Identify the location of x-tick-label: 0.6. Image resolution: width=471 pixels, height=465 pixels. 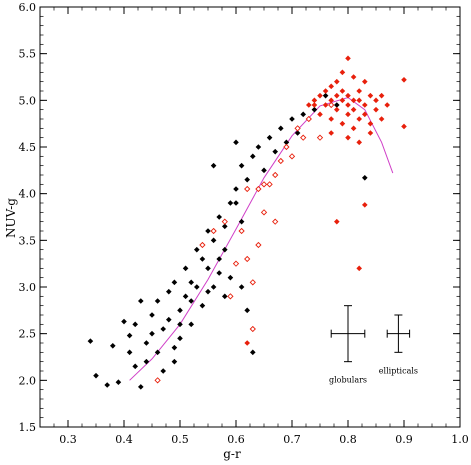
(236, 439).